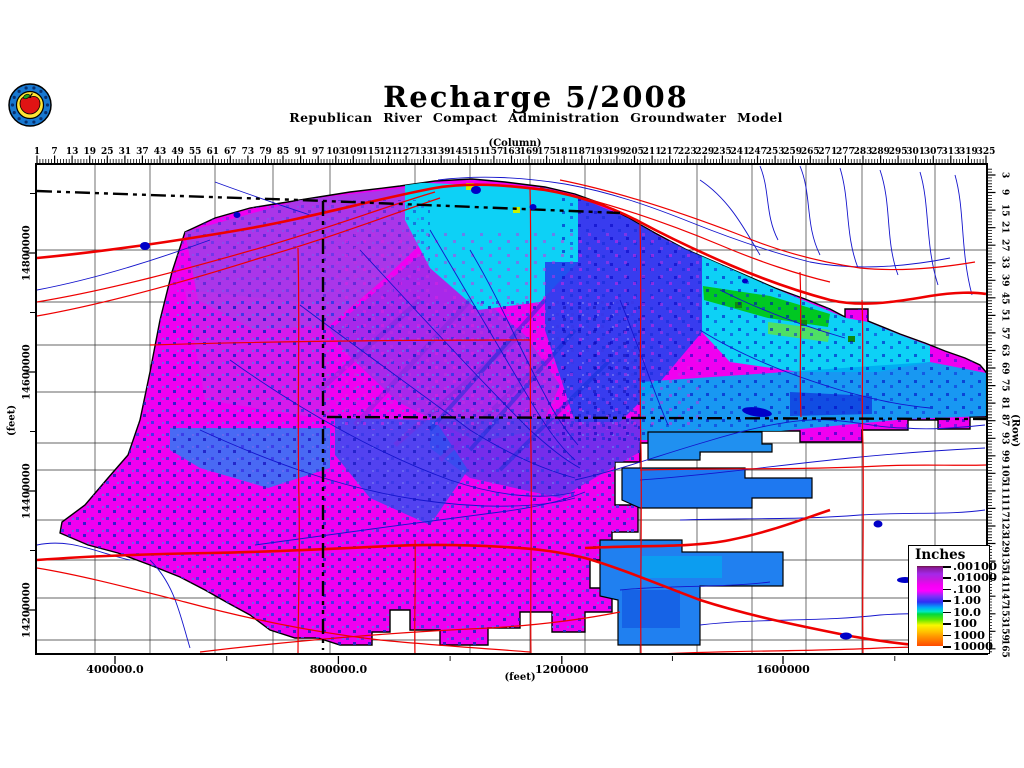 This screenshot has width=1024, height=768. Describe the element at coordinates (967, 588) in the screenshot. I see `legend-tick-label: .100` at that location.